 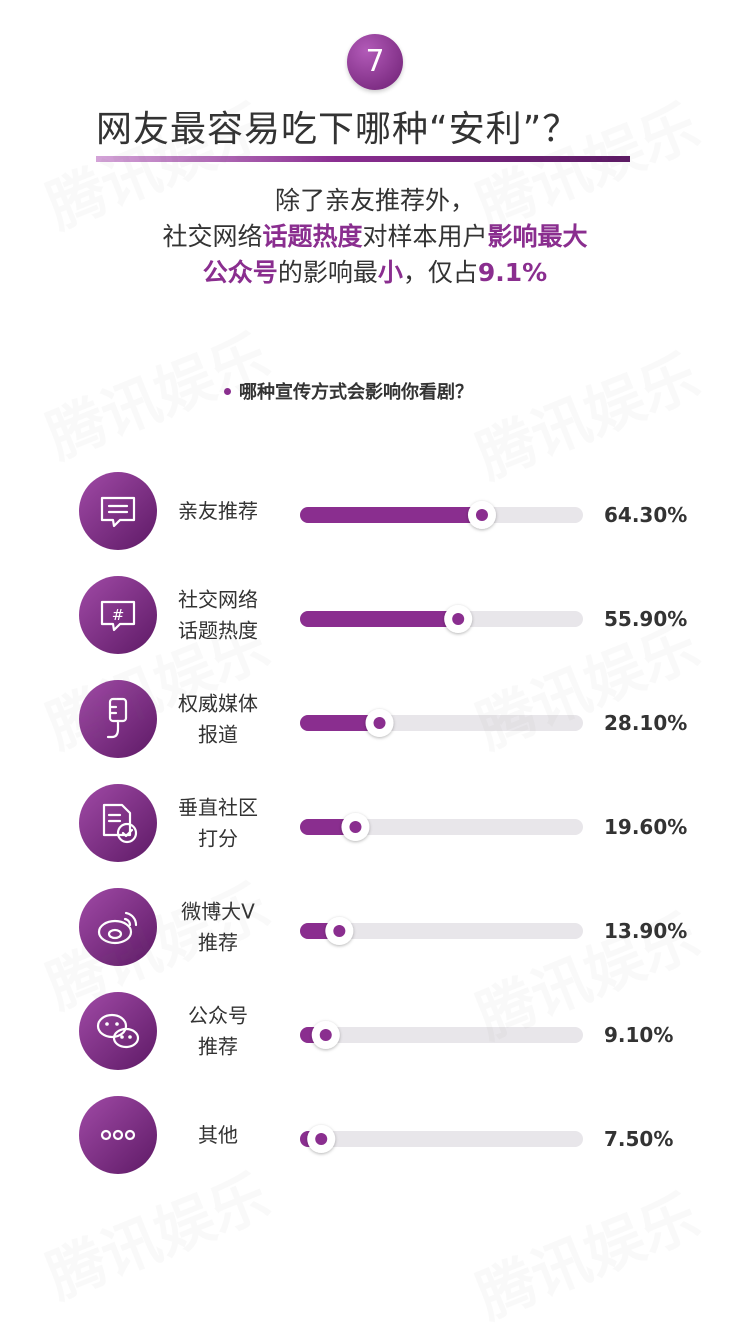 I want to click on chart-row: 其他 7.50%, so click(x=376, y=1135).